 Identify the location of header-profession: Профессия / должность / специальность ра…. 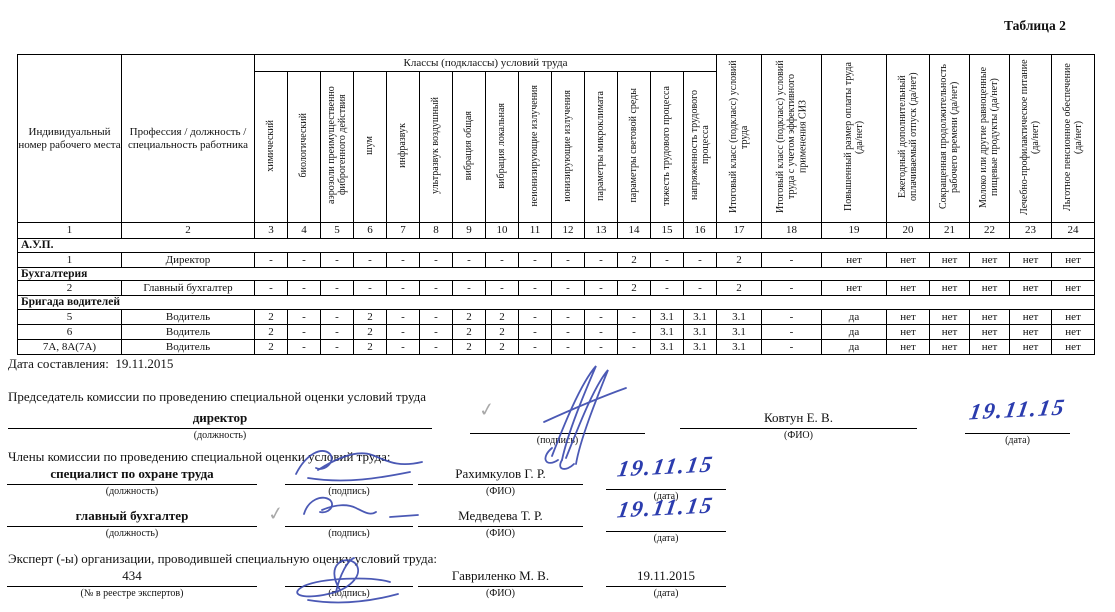
(188, 138).